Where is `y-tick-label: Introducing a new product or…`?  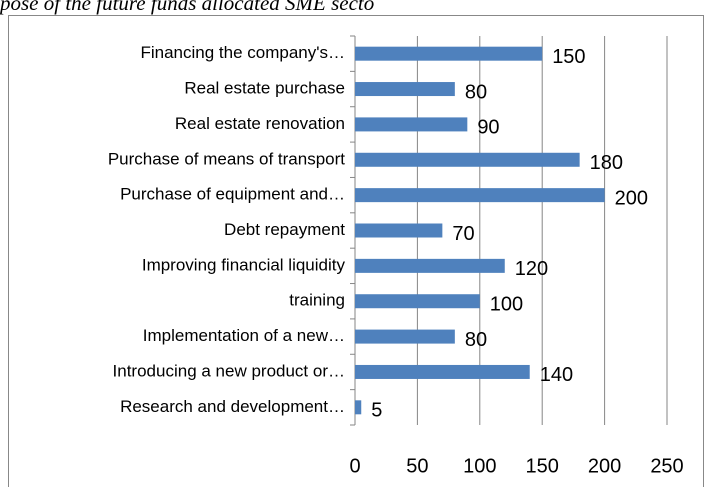
y-tick-label: Introducing a new product or… is located at coordinates (229, 370).